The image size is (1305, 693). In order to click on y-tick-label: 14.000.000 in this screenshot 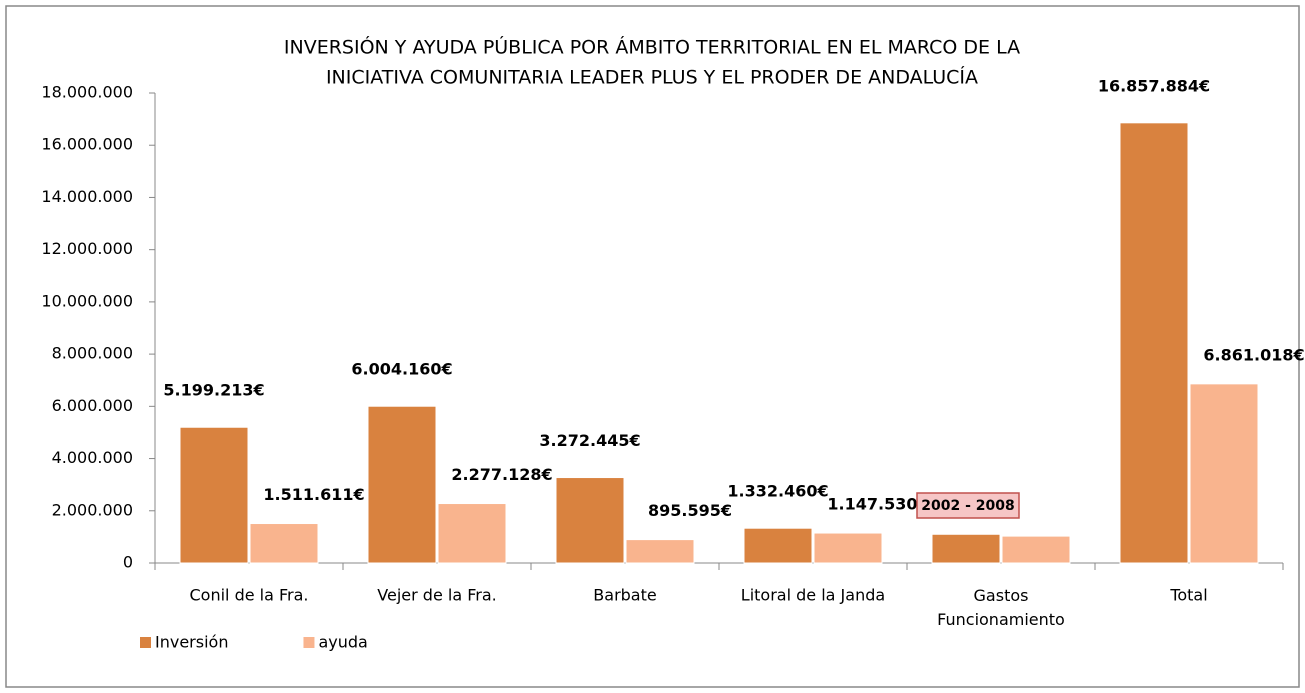, I will do `click(87, 196)`.